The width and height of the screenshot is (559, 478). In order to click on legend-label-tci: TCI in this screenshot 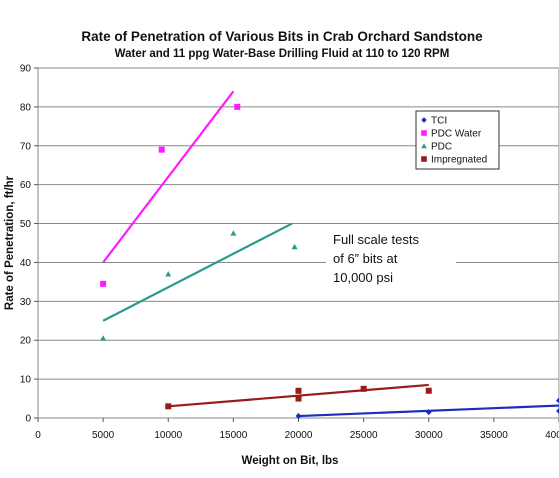, I will do `click(439, 121)`.